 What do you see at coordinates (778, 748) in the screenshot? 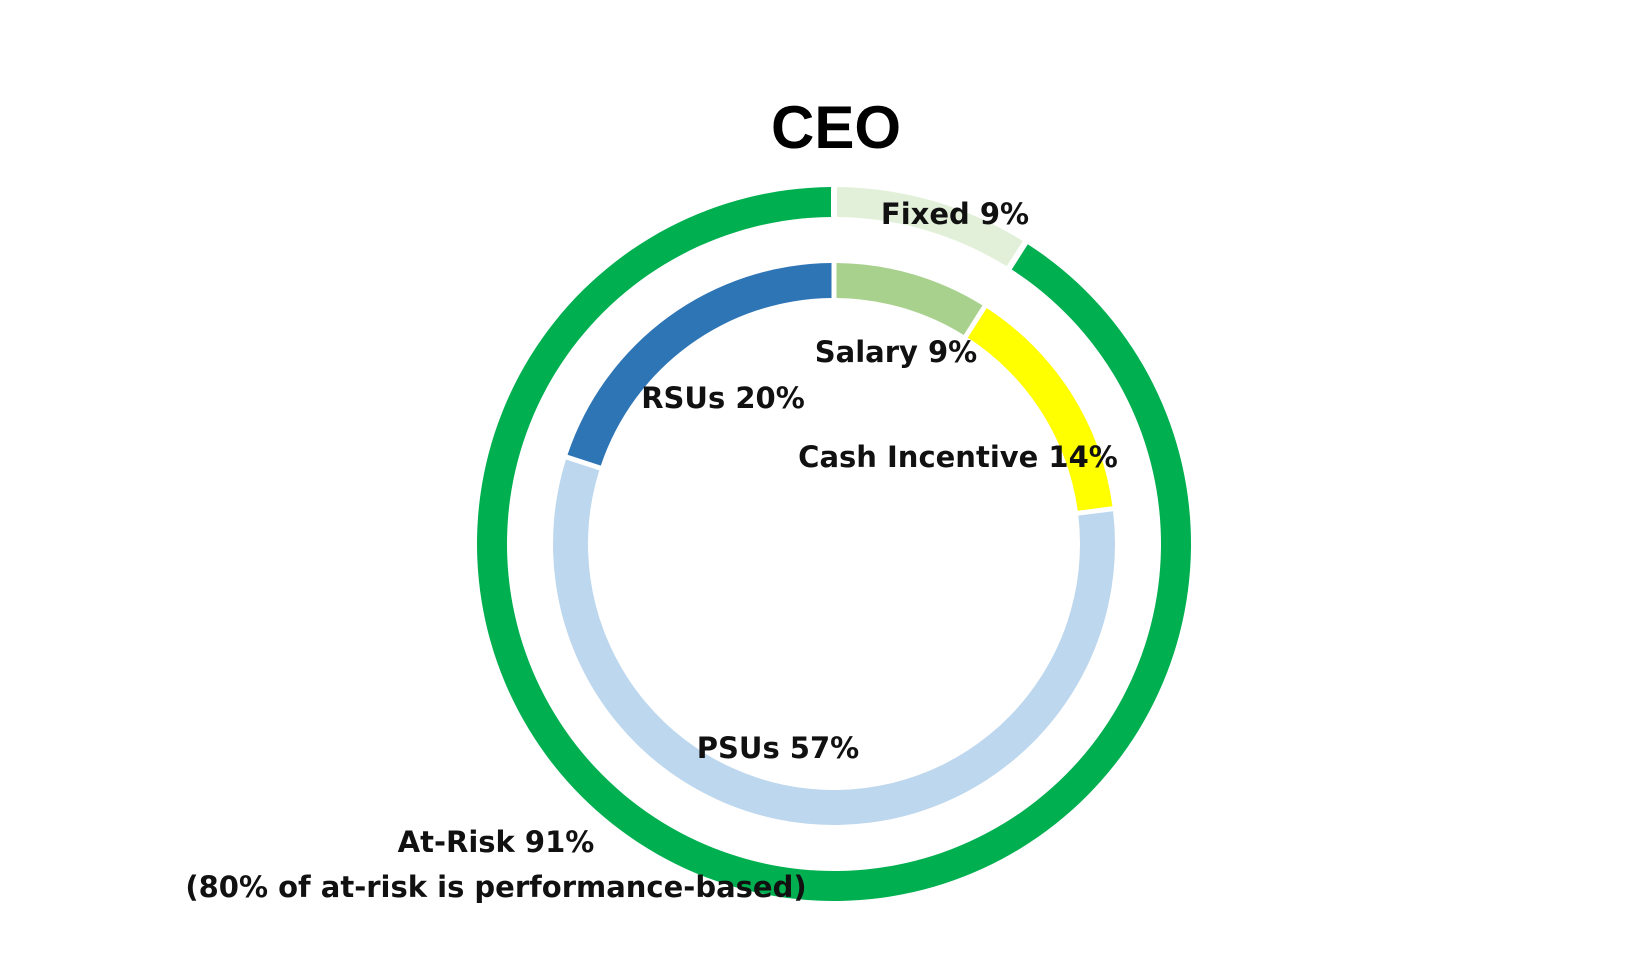
I see `label-psus: PSUs 57%` at bounding box center [778, 748].